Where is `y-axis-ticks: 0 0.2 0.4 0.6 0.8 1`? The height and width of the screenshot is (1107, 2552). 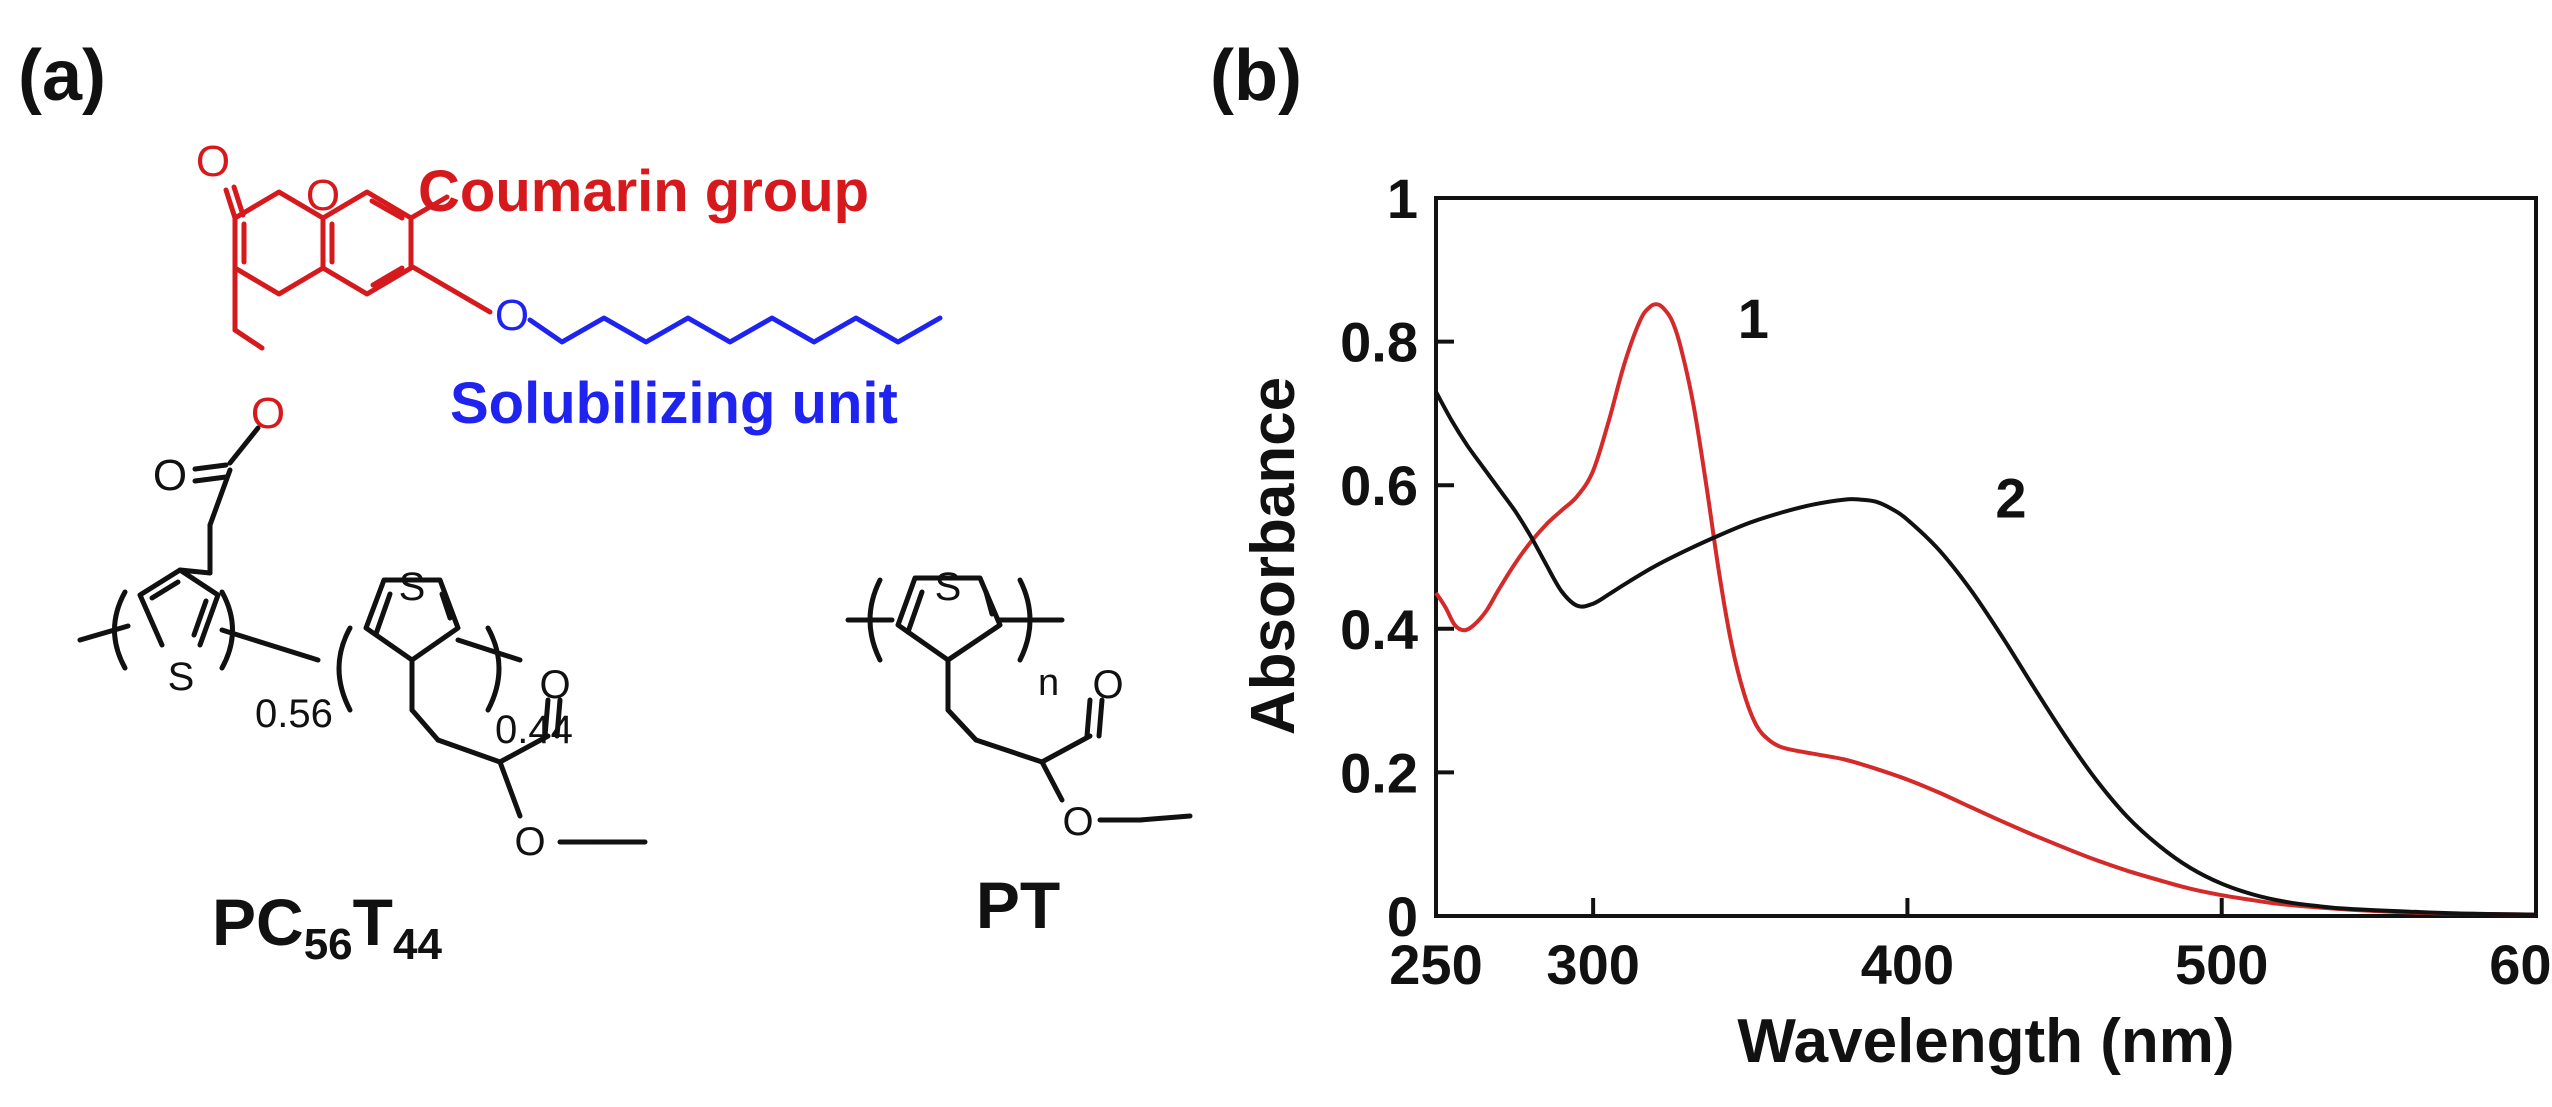
y-axis-ticks: 0 0.2 0.4 0.6 0.8 1 is located at coordinates (1397, 557).